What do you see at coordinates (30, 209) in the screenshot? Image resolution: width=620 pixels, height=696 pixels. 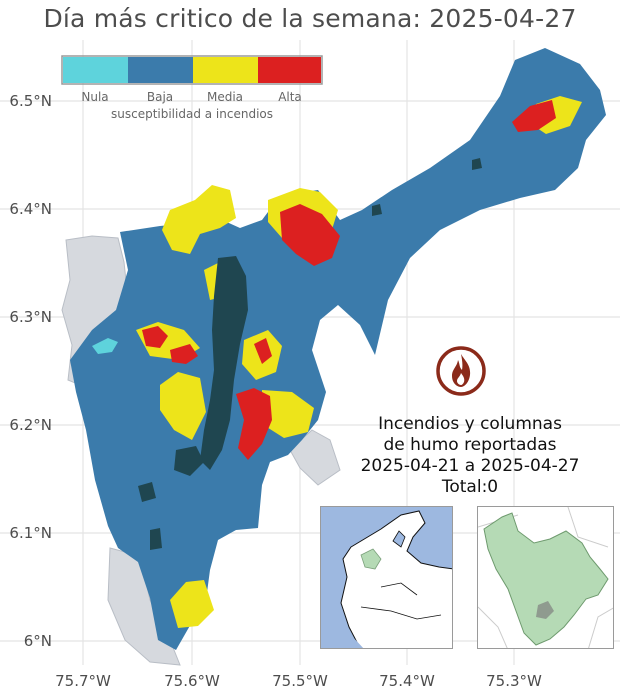 I see `y-tick-label: 6.4°N` at bounding box center [30, 209].